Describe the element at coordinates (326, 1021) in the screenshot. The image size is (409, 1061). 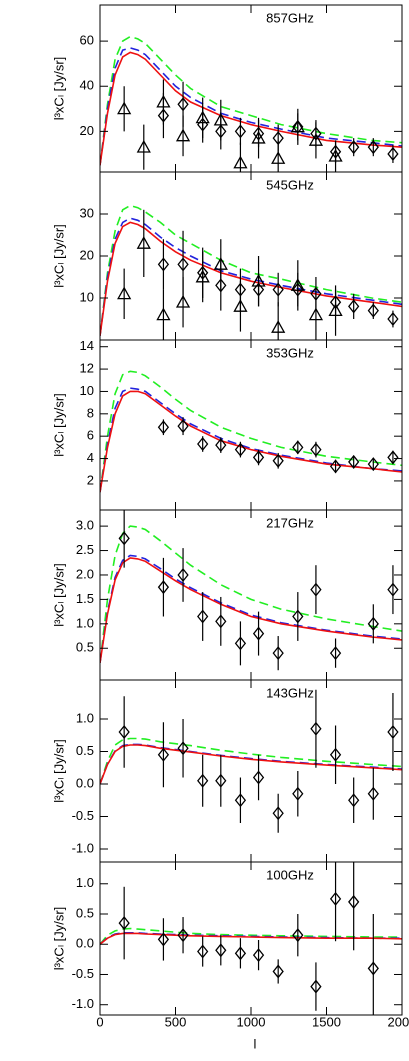
I see `x-tick-label: 1500` at that location.